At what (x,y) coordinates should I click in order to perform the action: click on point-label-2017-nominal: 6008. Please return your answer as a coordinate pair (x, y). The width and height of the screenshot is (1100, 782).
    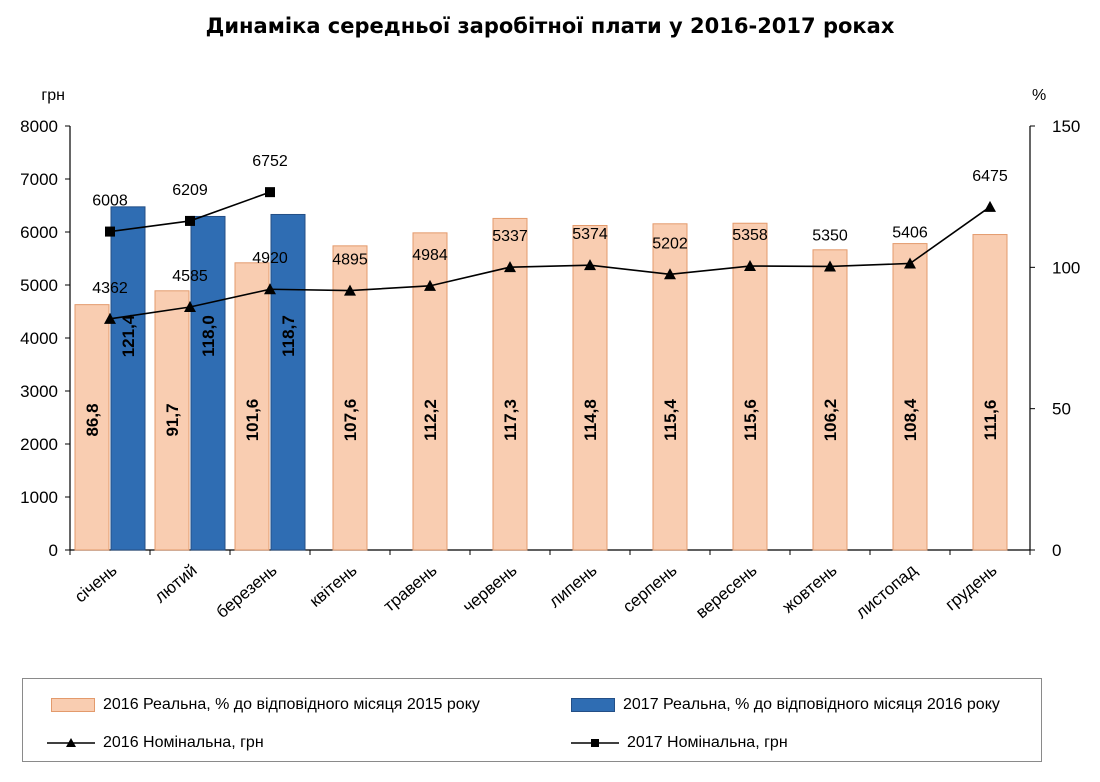
    Looking at the image, I should click on (110, 201).